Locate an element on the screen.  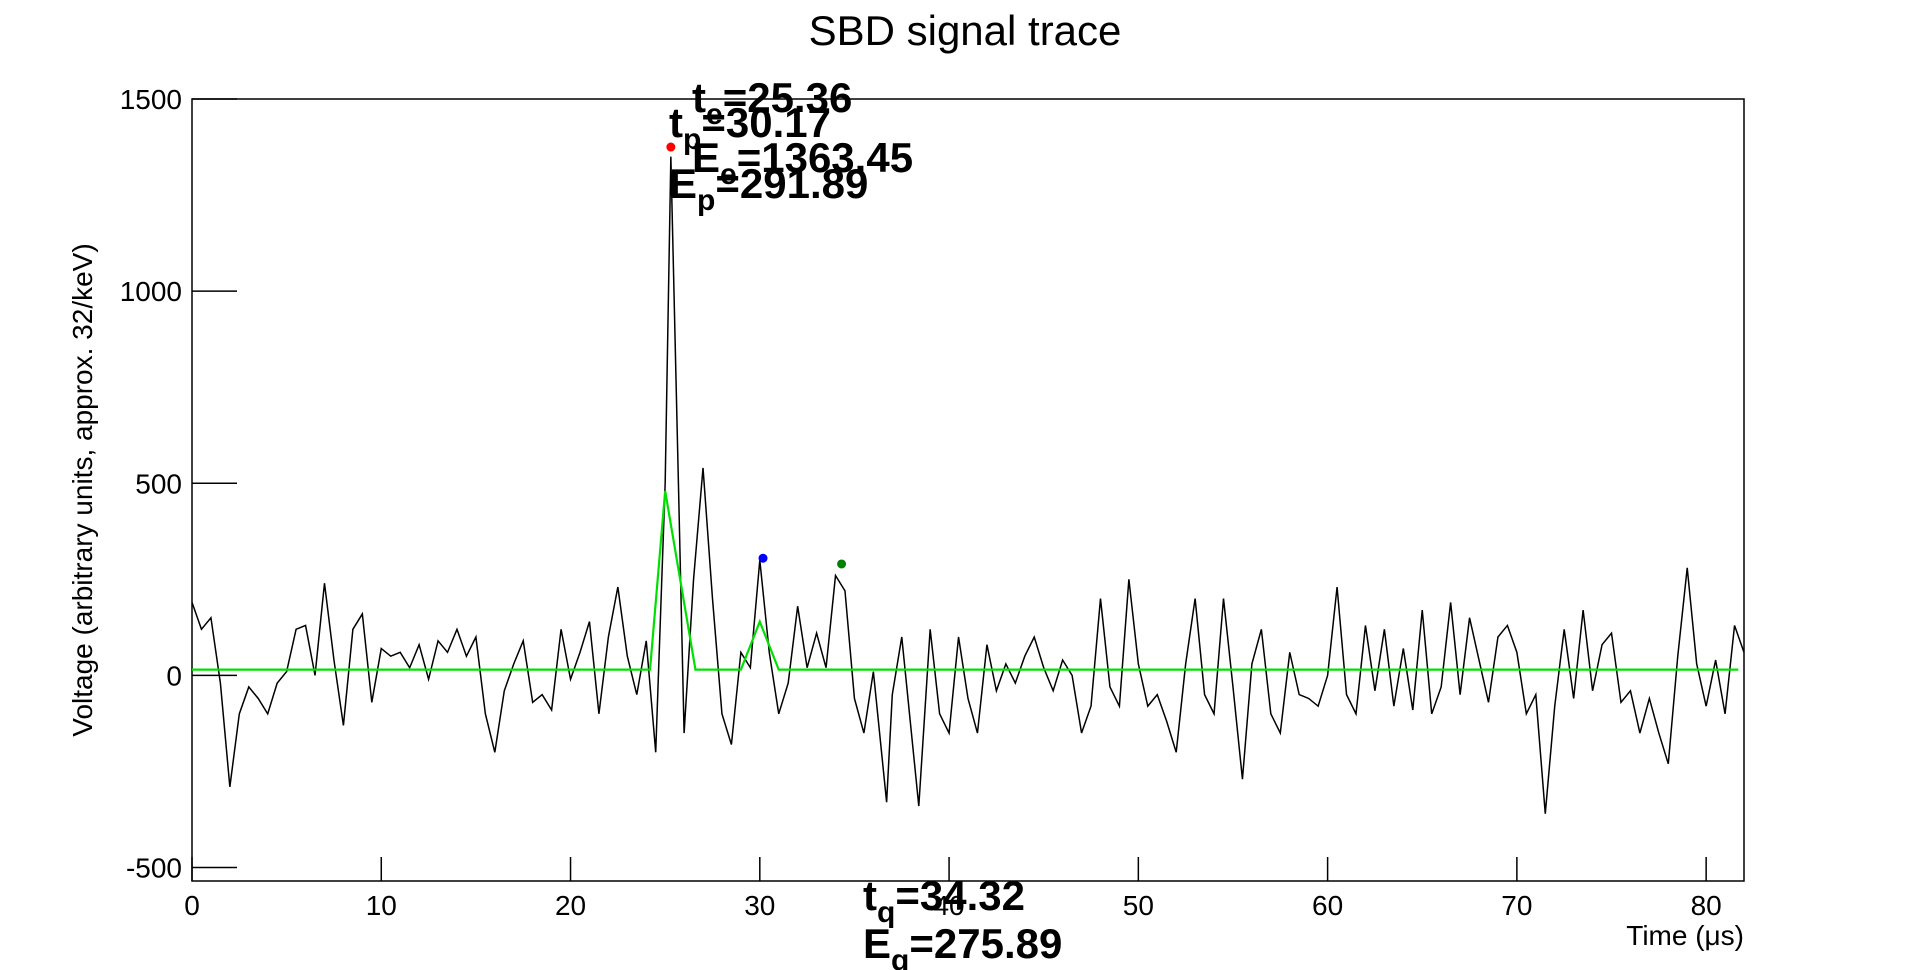
x-tick-label: 40 is located at coordinates (948, 905).